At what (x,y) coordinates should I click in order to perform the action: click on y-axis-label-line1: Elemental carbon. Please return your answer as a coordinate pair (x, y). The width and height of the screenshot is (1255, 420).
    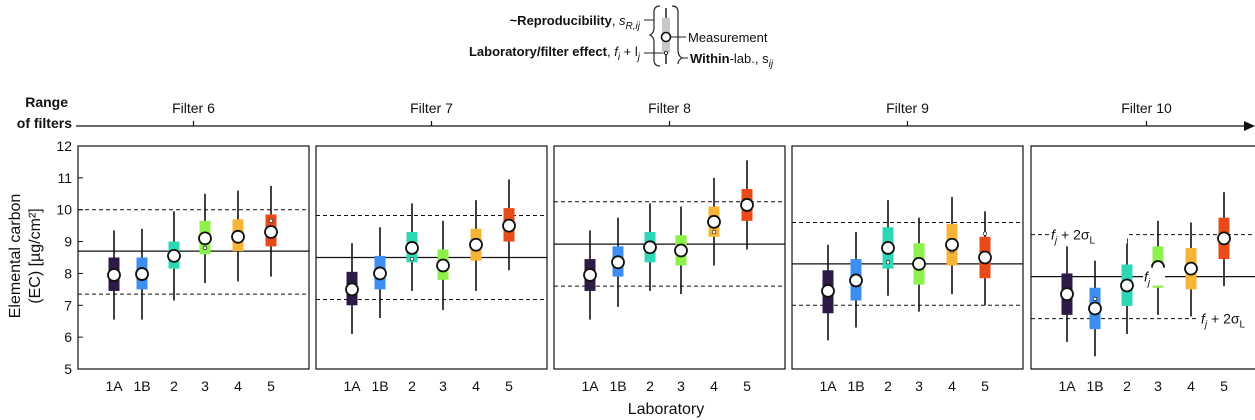
    Looking at the image, I should click on (15, 256).